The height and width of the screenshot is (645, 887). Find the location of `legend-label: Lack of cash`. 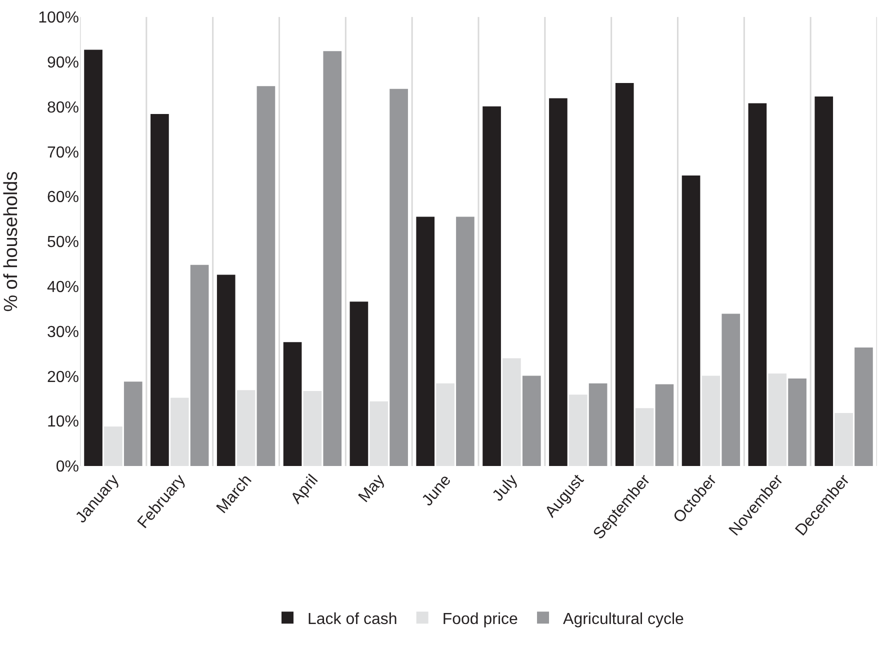

legend-label: Lack of cash is located at coordinates (353, 619).